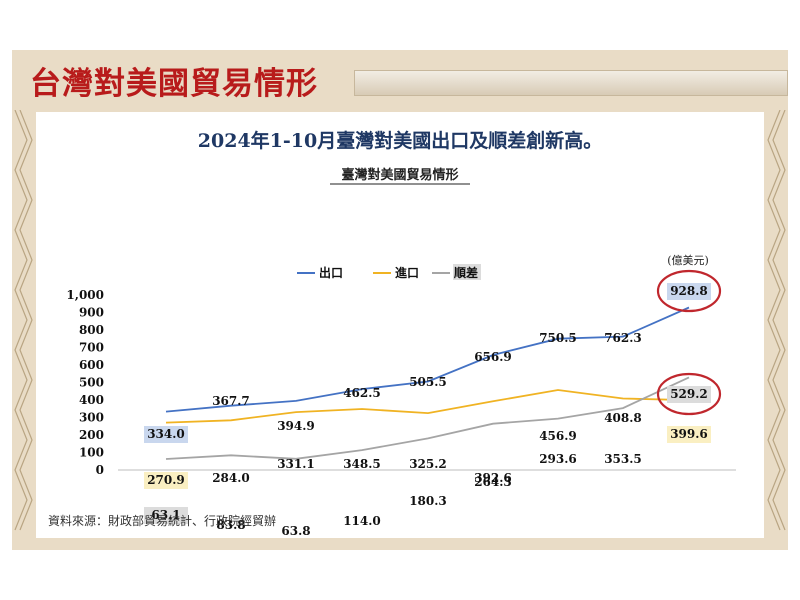 The width and height of the screenshot is (800, 600). Describe the element at coordinates (296, 464) in the screenshot. I see `data-label: 331.1` at that location.